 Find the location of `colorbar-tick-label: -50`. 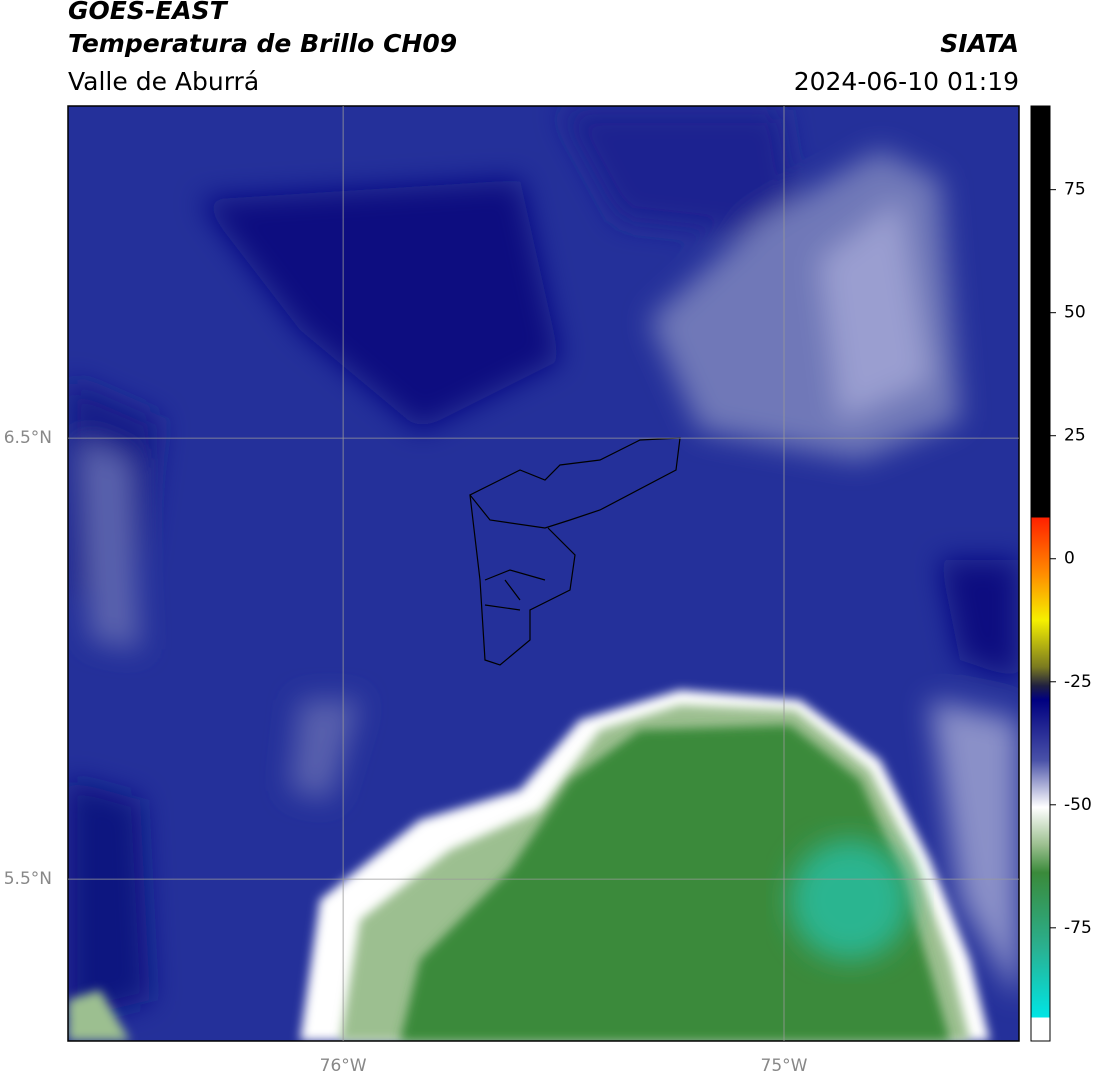

colorbar-tick-label: -50 is located at coordinates (1078, 805).